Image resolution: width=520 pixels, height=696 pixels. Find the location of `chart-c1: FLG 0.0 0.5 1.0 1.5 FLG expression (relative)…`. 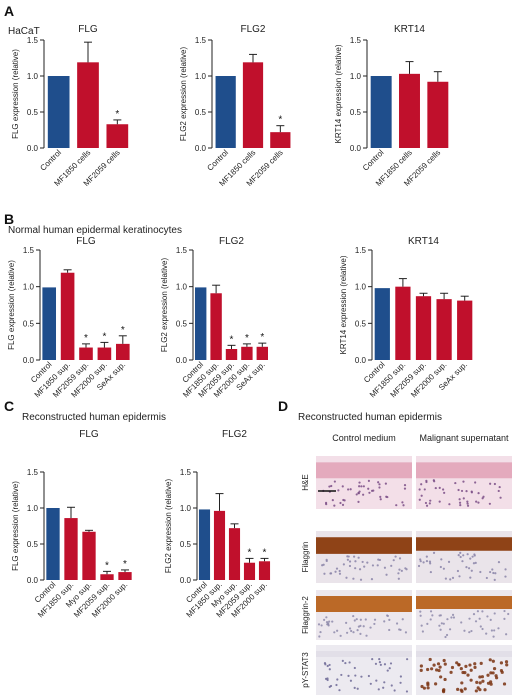

chart-c1: FLG 0.0 0.5 1.0 1.5 FLG expression (relative)… is located at coordinates (71, 524).